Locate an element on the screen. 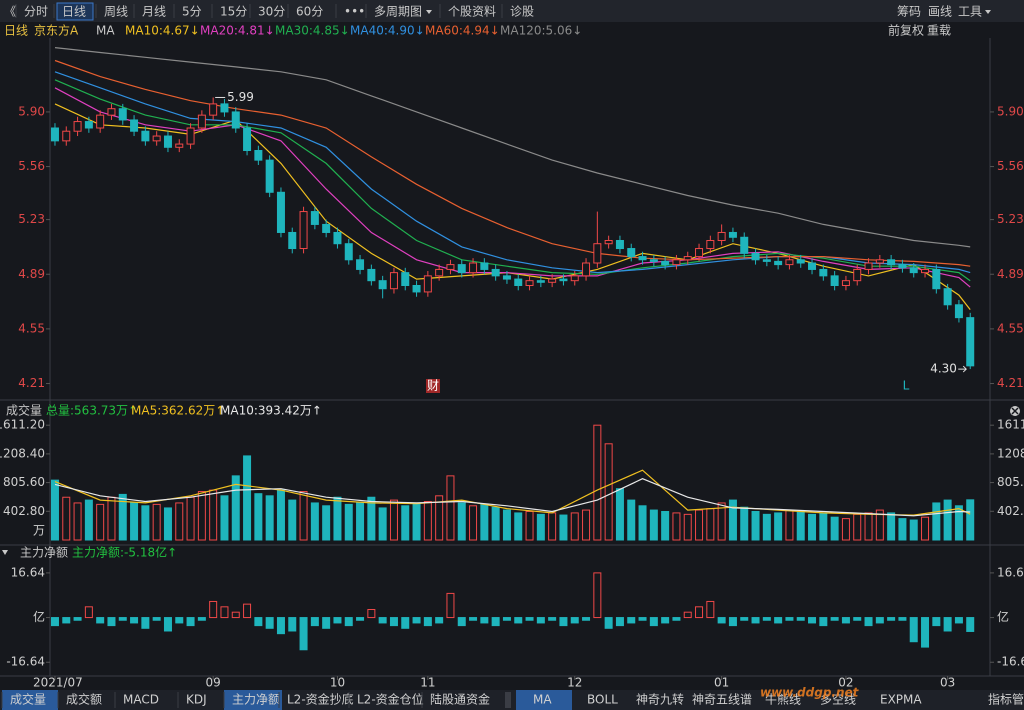 Image resolution: width=1024 pixels, height=710 pixels. toolbar-button: 30分 is located at coordinates (271, 12).